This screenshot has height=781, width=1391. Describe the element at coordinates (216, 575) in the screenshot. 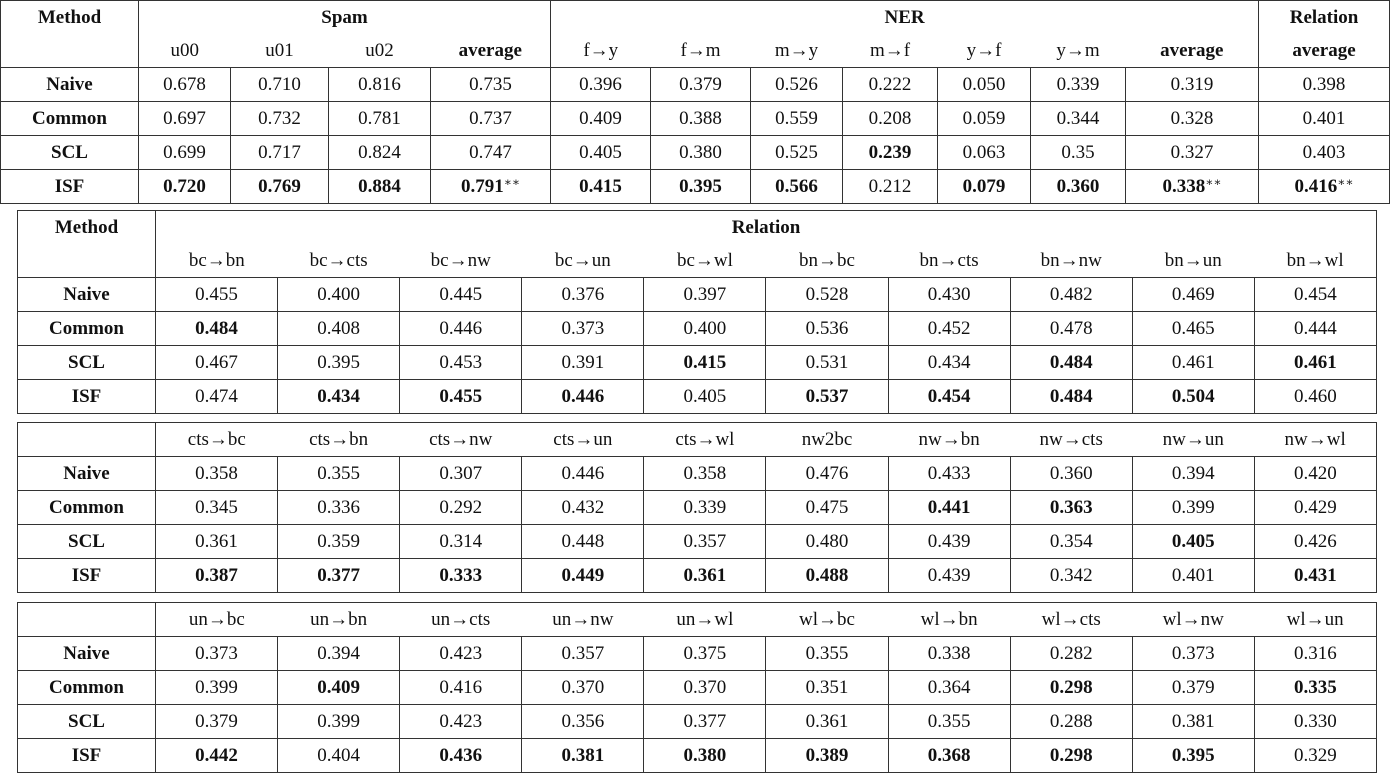

I see `value-cell: 0.387` at that location.